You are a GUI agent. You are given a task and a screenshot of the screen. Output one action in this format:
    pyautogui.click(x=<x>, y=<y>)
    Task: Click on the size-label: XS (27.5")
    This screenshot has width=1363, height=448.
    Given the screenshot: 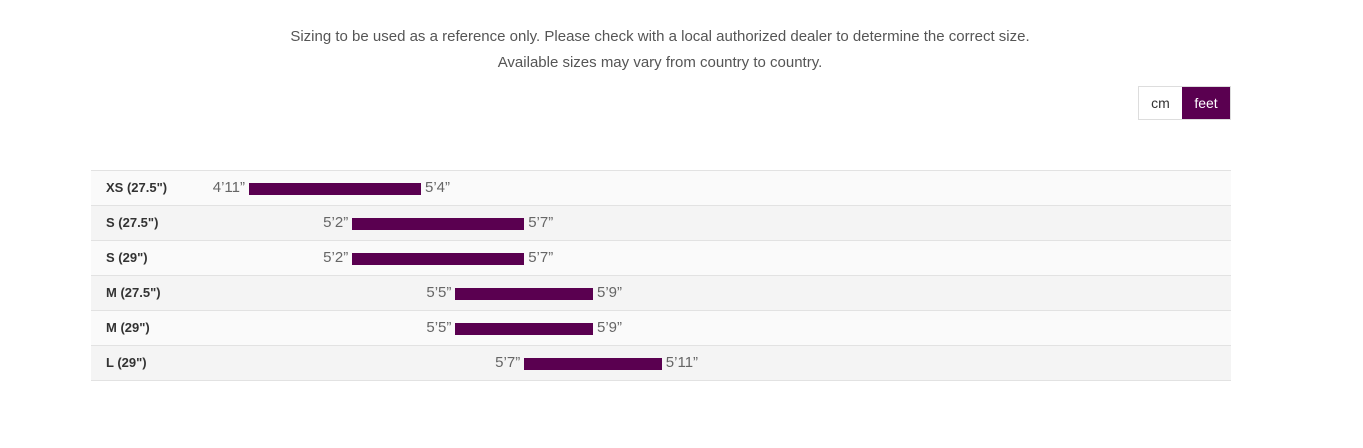 What is the action you would take?
    pyautogui.click(x=137, y=187)
    